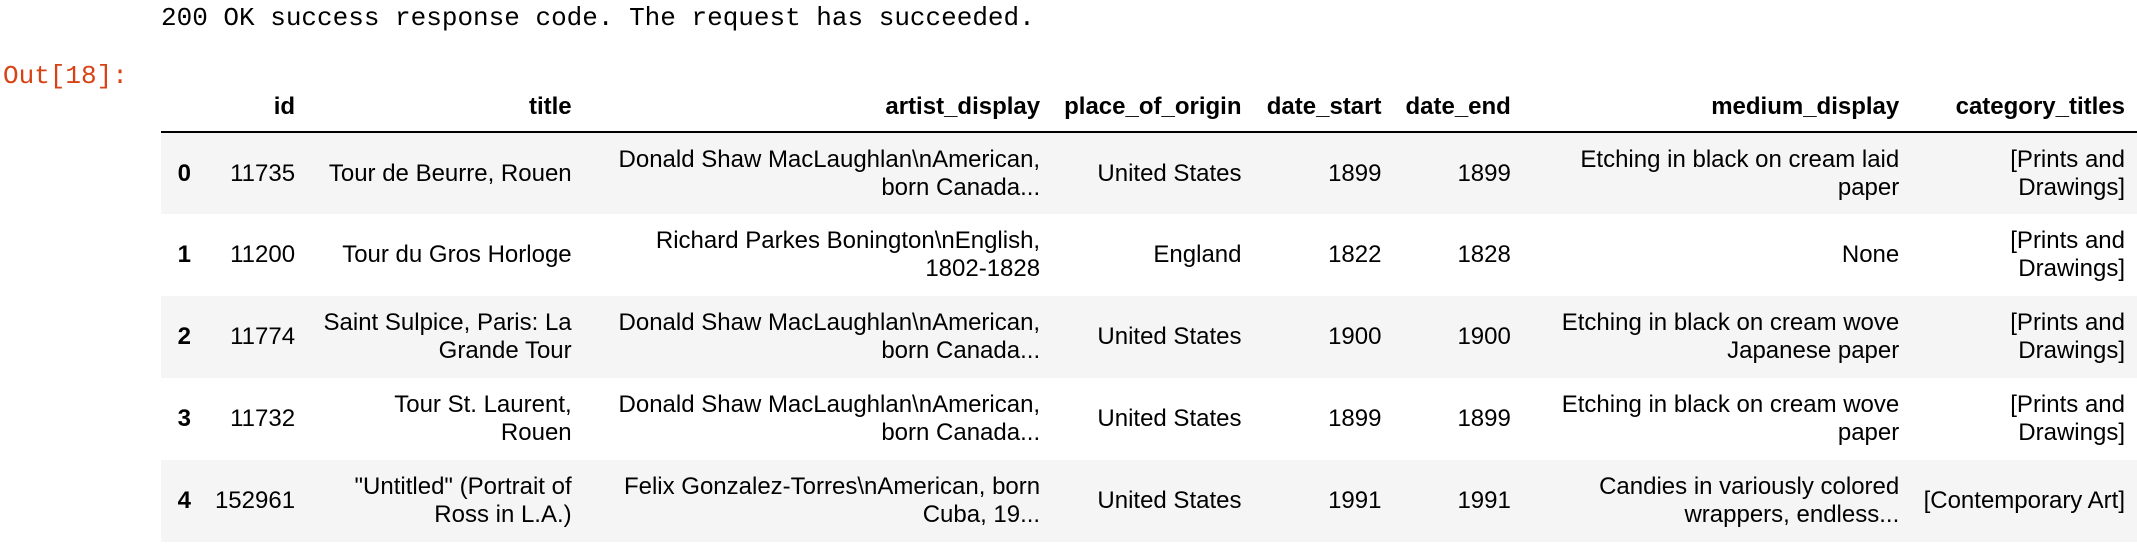  Describe the element at coordinates (447, 336) in the screenshot. I see `cell-title: Saint Sulpice, Paris: La Grande Tour` at that location.